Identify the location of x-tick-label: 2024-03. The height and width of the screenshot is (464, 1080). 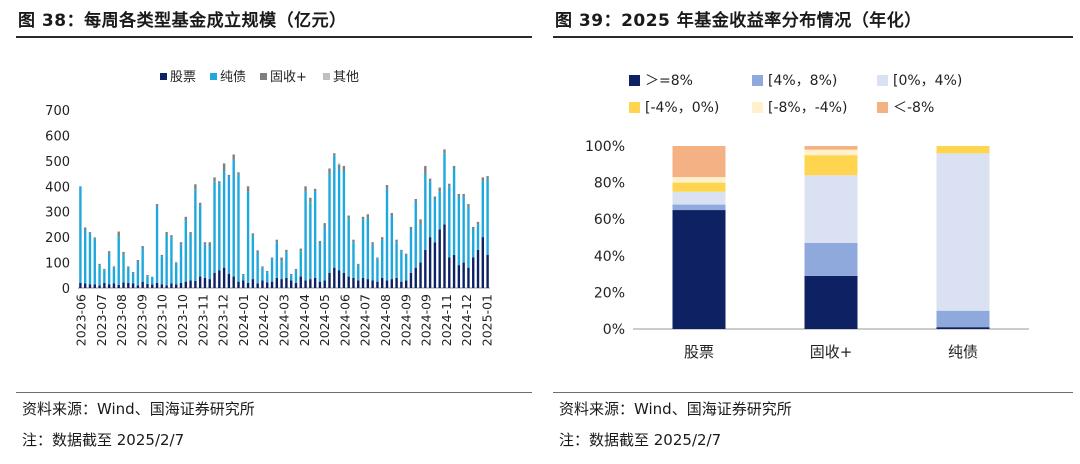
(284, 320).